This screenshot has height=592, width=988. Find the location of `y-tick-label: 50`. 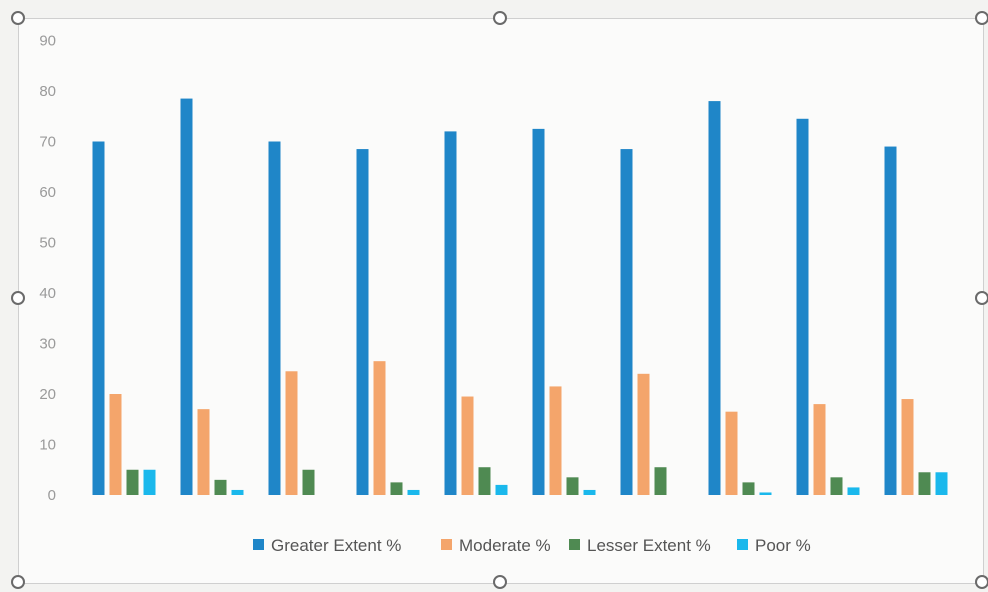

y-tick-label: 50 is located at coordinates (47, 243).